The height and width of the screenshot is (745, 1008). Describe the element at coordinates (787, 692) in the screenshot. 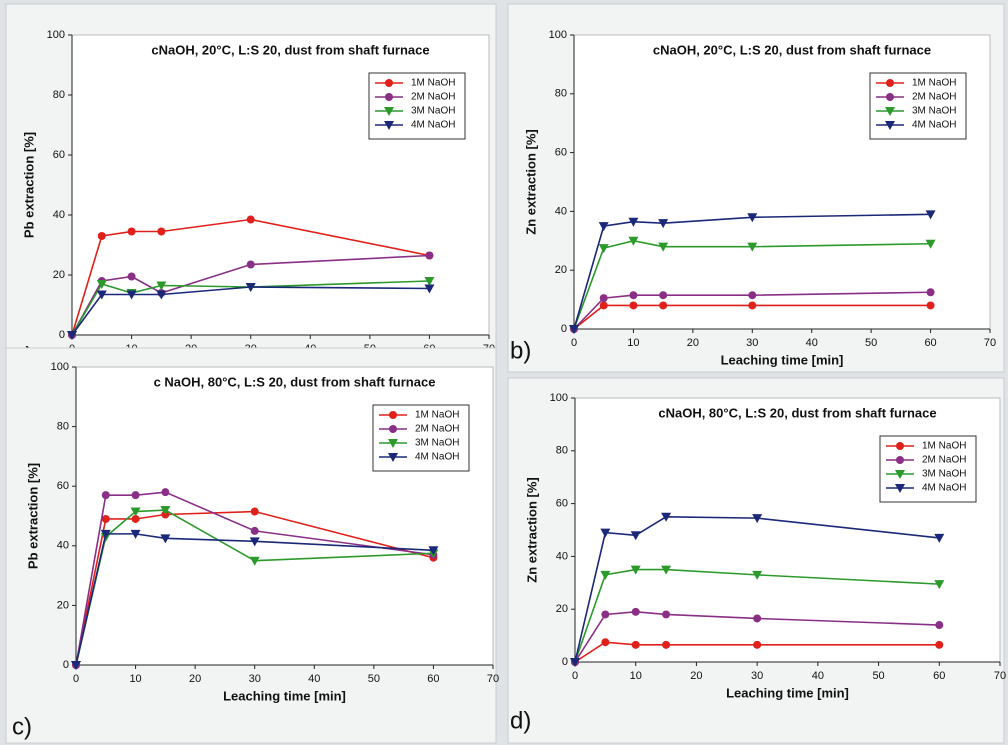

I see `x-axis-label: Leaching time [min]` at that location.